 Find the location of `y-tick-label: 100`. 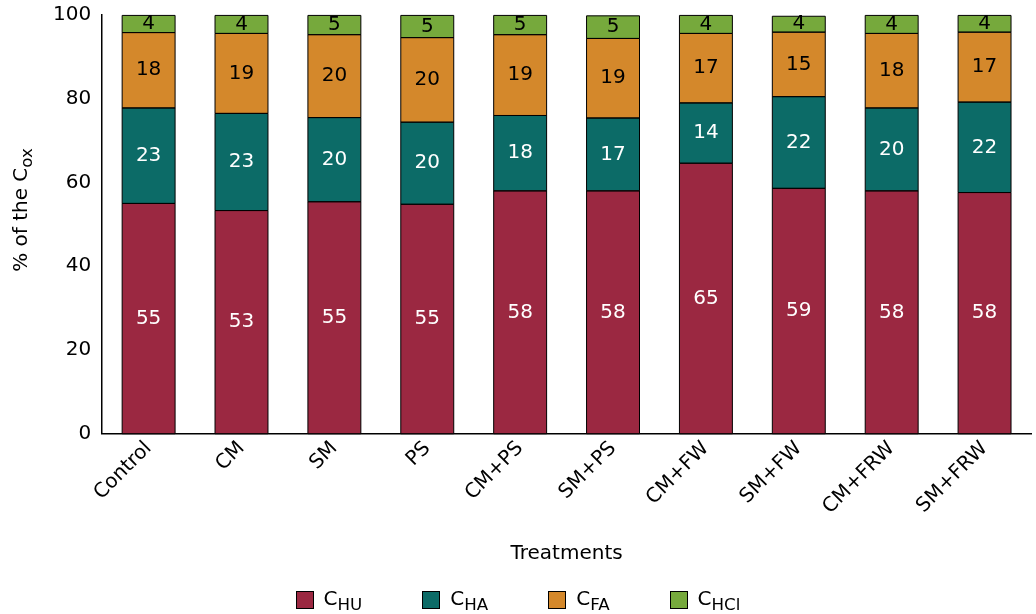

y-tick-label: 100 is located at coordinates (72, 13).